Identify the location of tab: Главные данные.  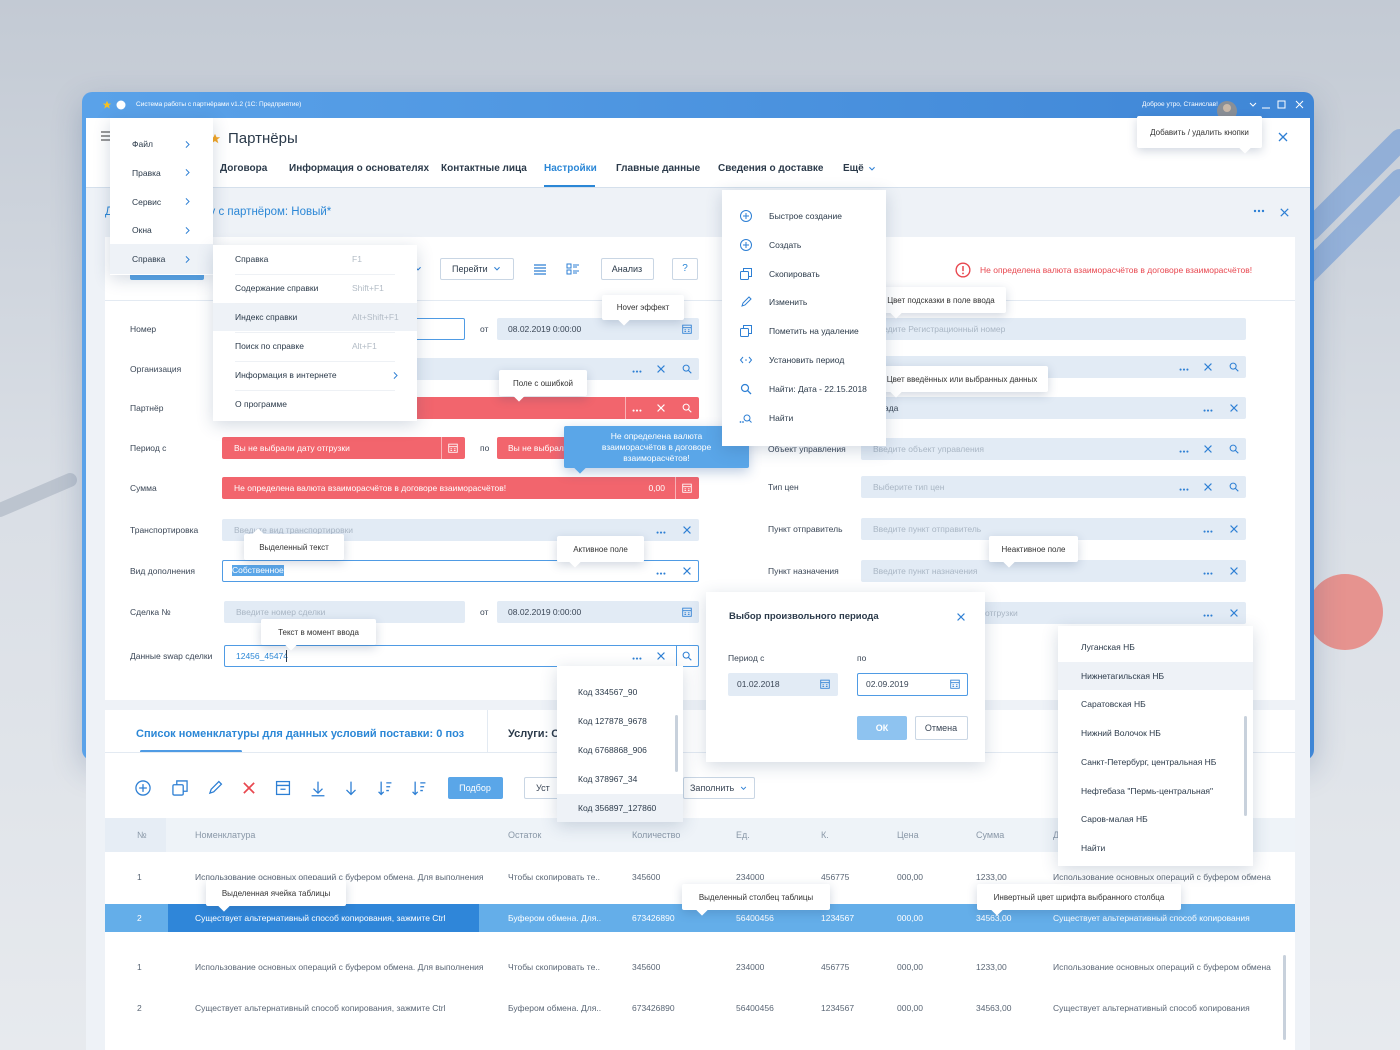
(658, 168).